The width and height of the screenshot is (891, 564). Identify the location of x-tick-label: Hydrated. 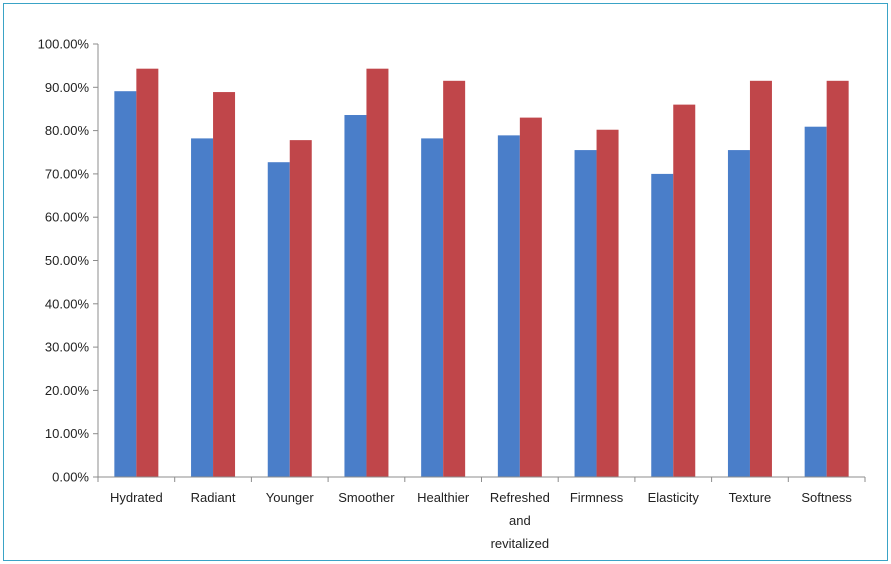
(136, 497).